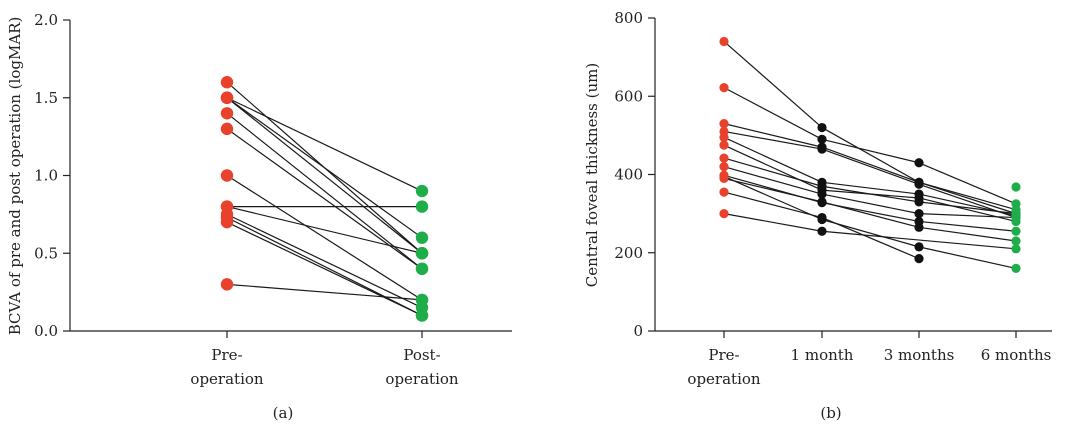 The height and width of the screenshot is (431, 1074). What do you see at coordinates (421, 355) in the screenshot?
I see `x-tick-label: Post-` at bounding box center [421, 355].